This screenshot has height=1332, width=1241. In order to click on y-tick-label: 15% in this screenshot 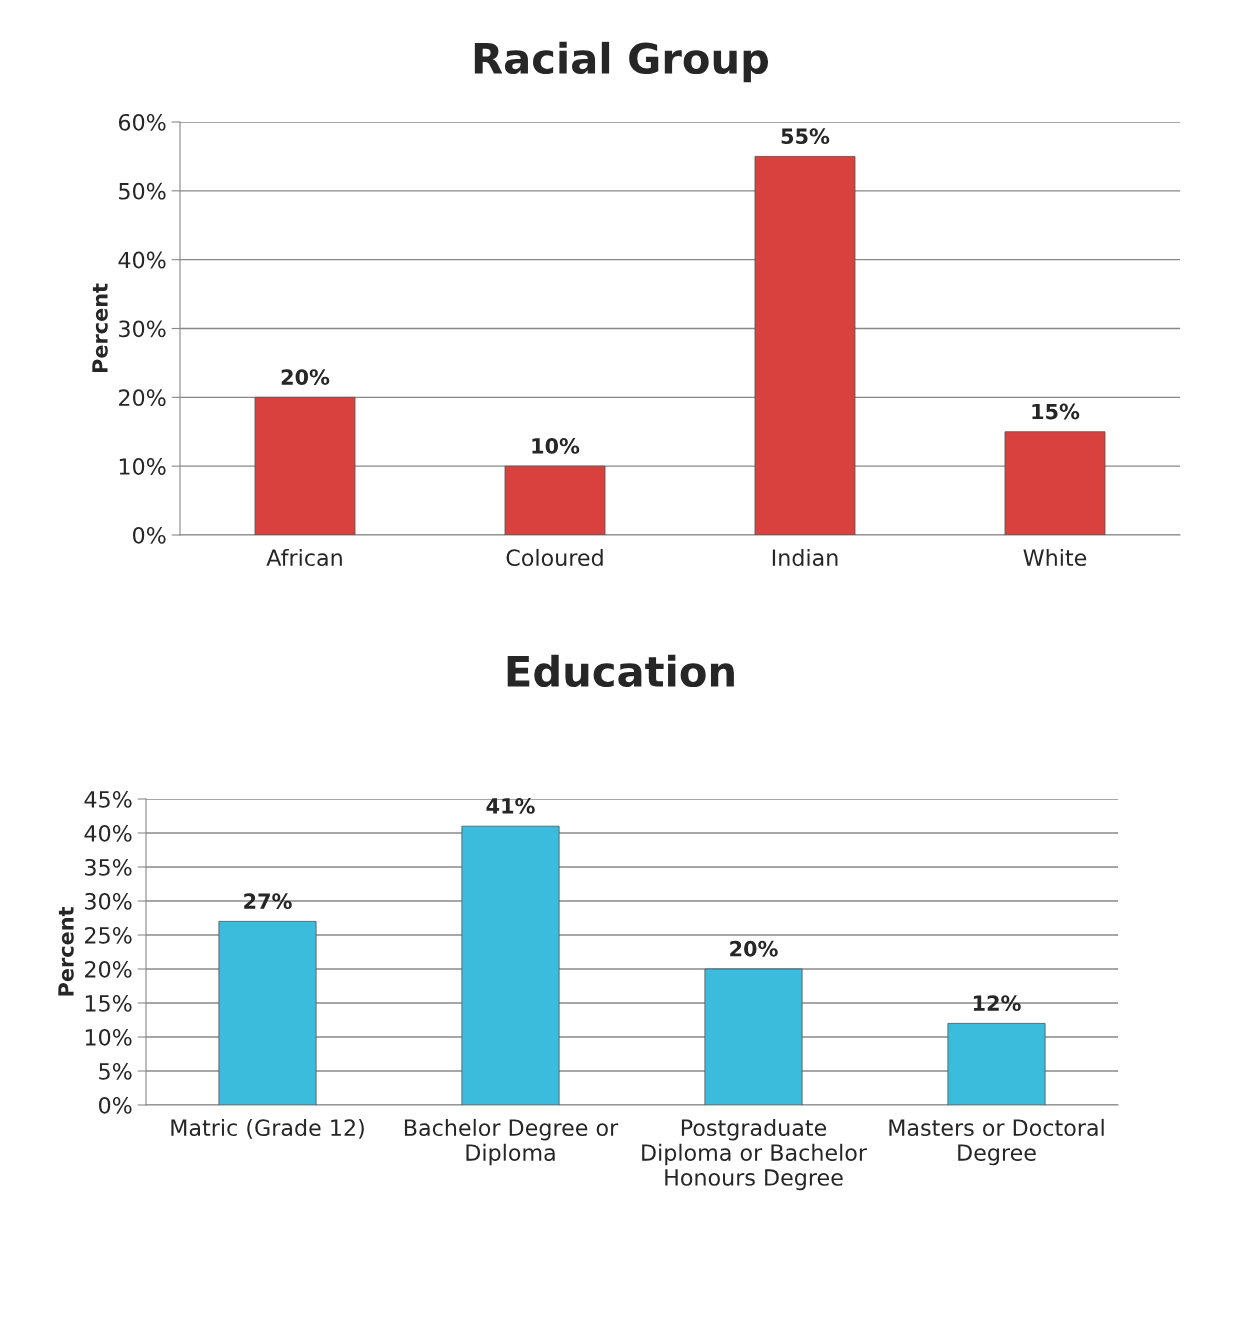, I will do `click(108, 1003)`.